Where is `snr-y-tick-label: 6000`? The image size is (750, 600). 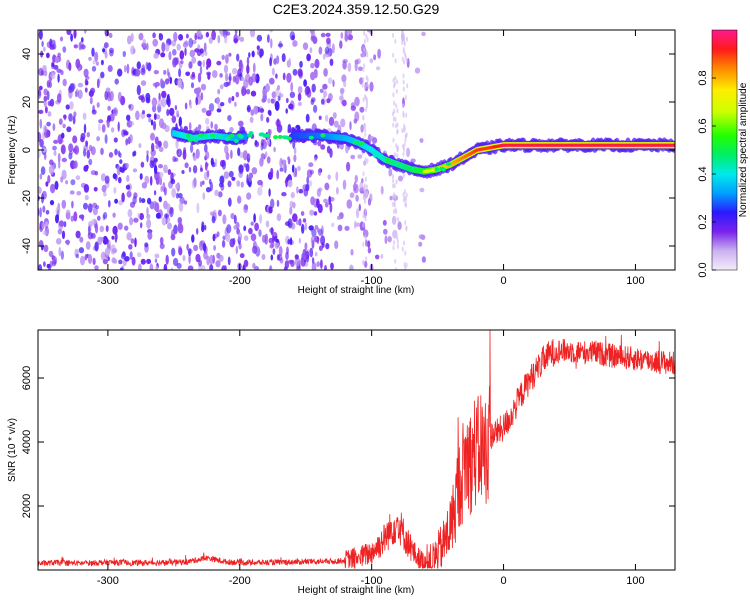
snr-y-tick-label: 6000 is located at coordinates (27, 378).